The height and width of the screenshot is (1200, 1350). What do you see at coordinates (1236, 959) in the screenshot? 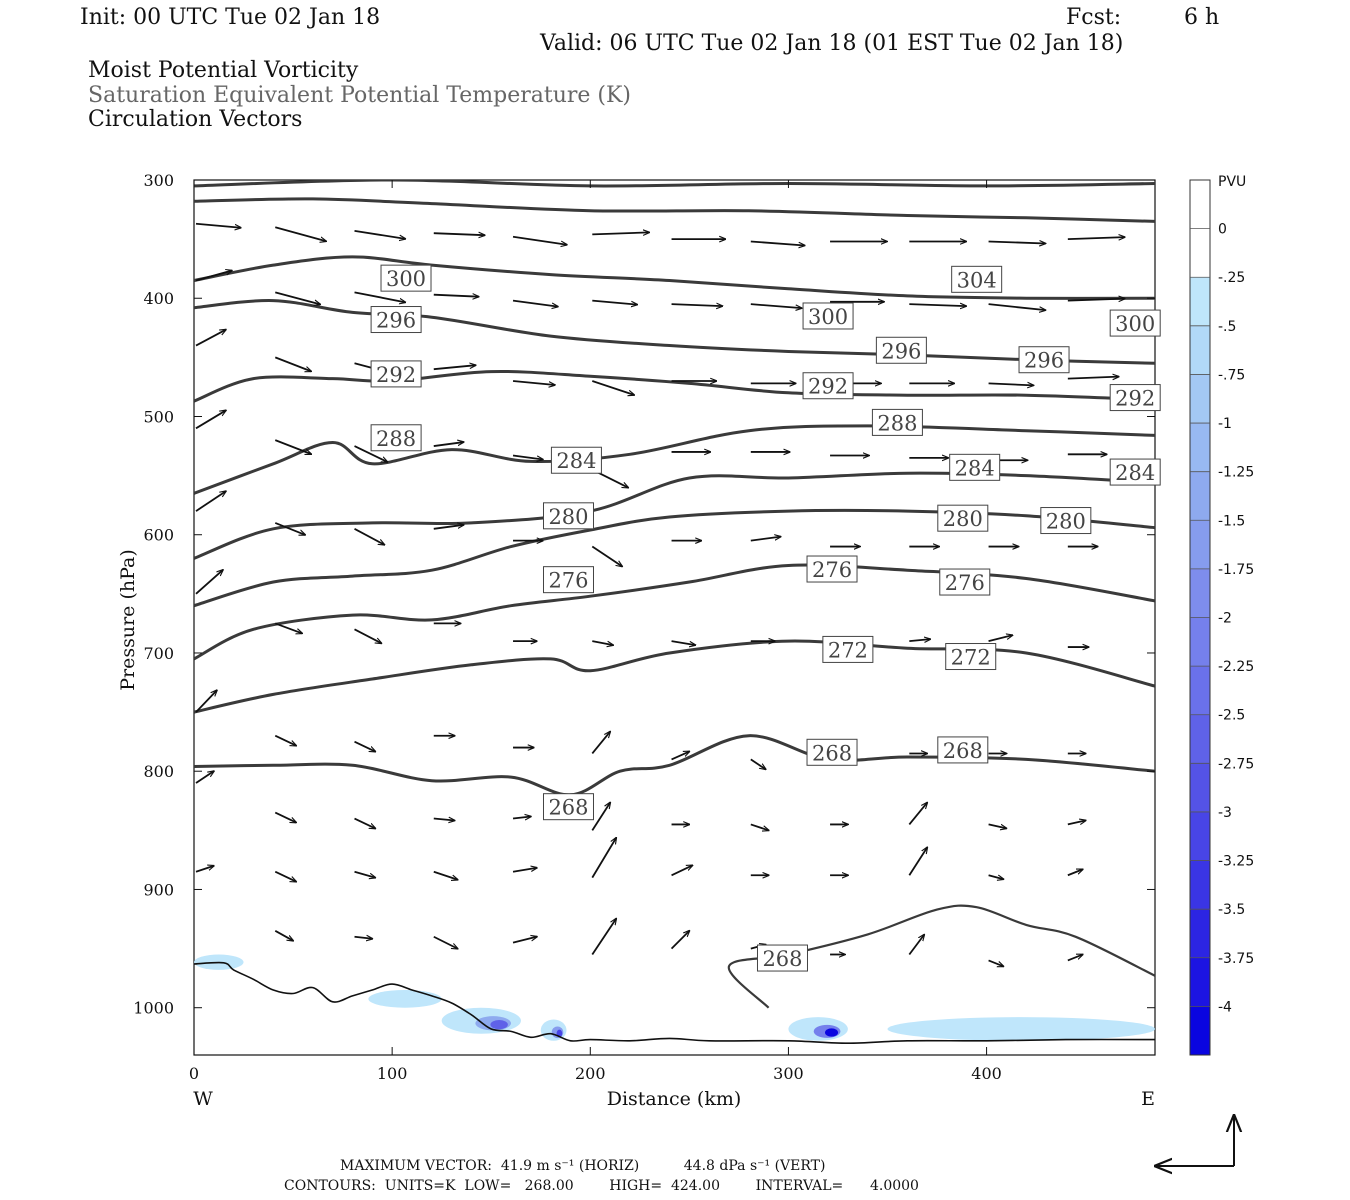
I see `colorbar-level-label: -3.75` at bounding box center [1236, 959].